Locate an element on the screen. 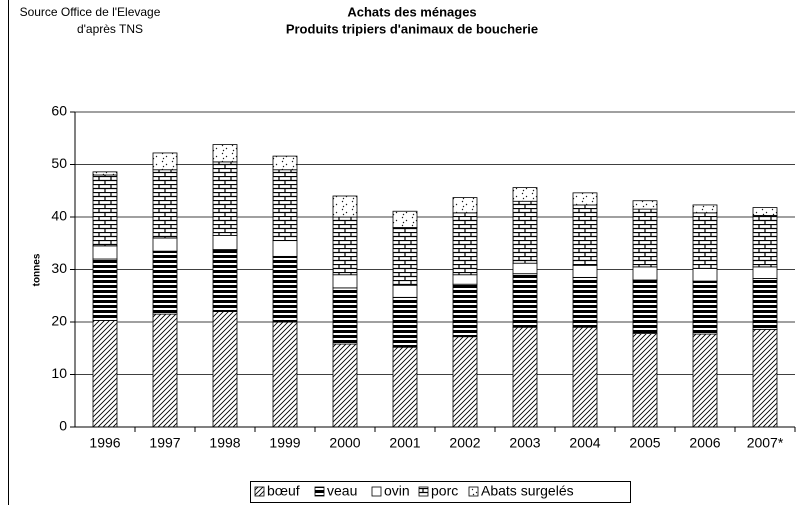 The height and width of the screenshot is (505, 798). source: Source Office de l'Elevage is located at coordinates (90, 12).